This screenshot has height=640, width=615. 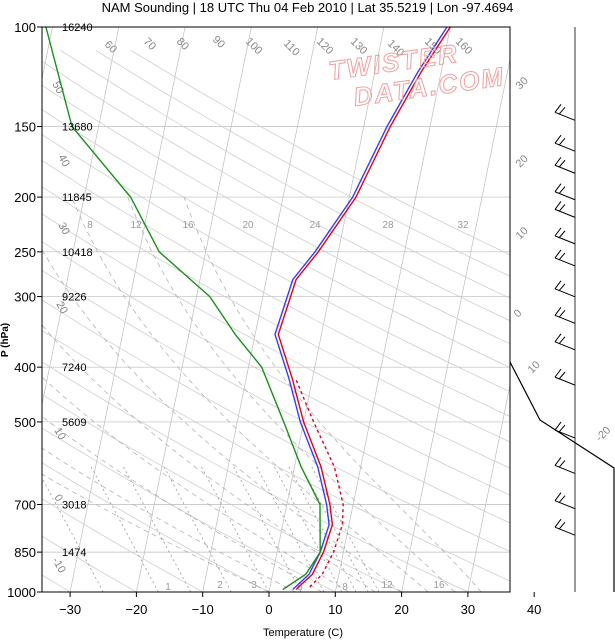 I want to click on y-tick-label: 200, so click(x=25, y=197).